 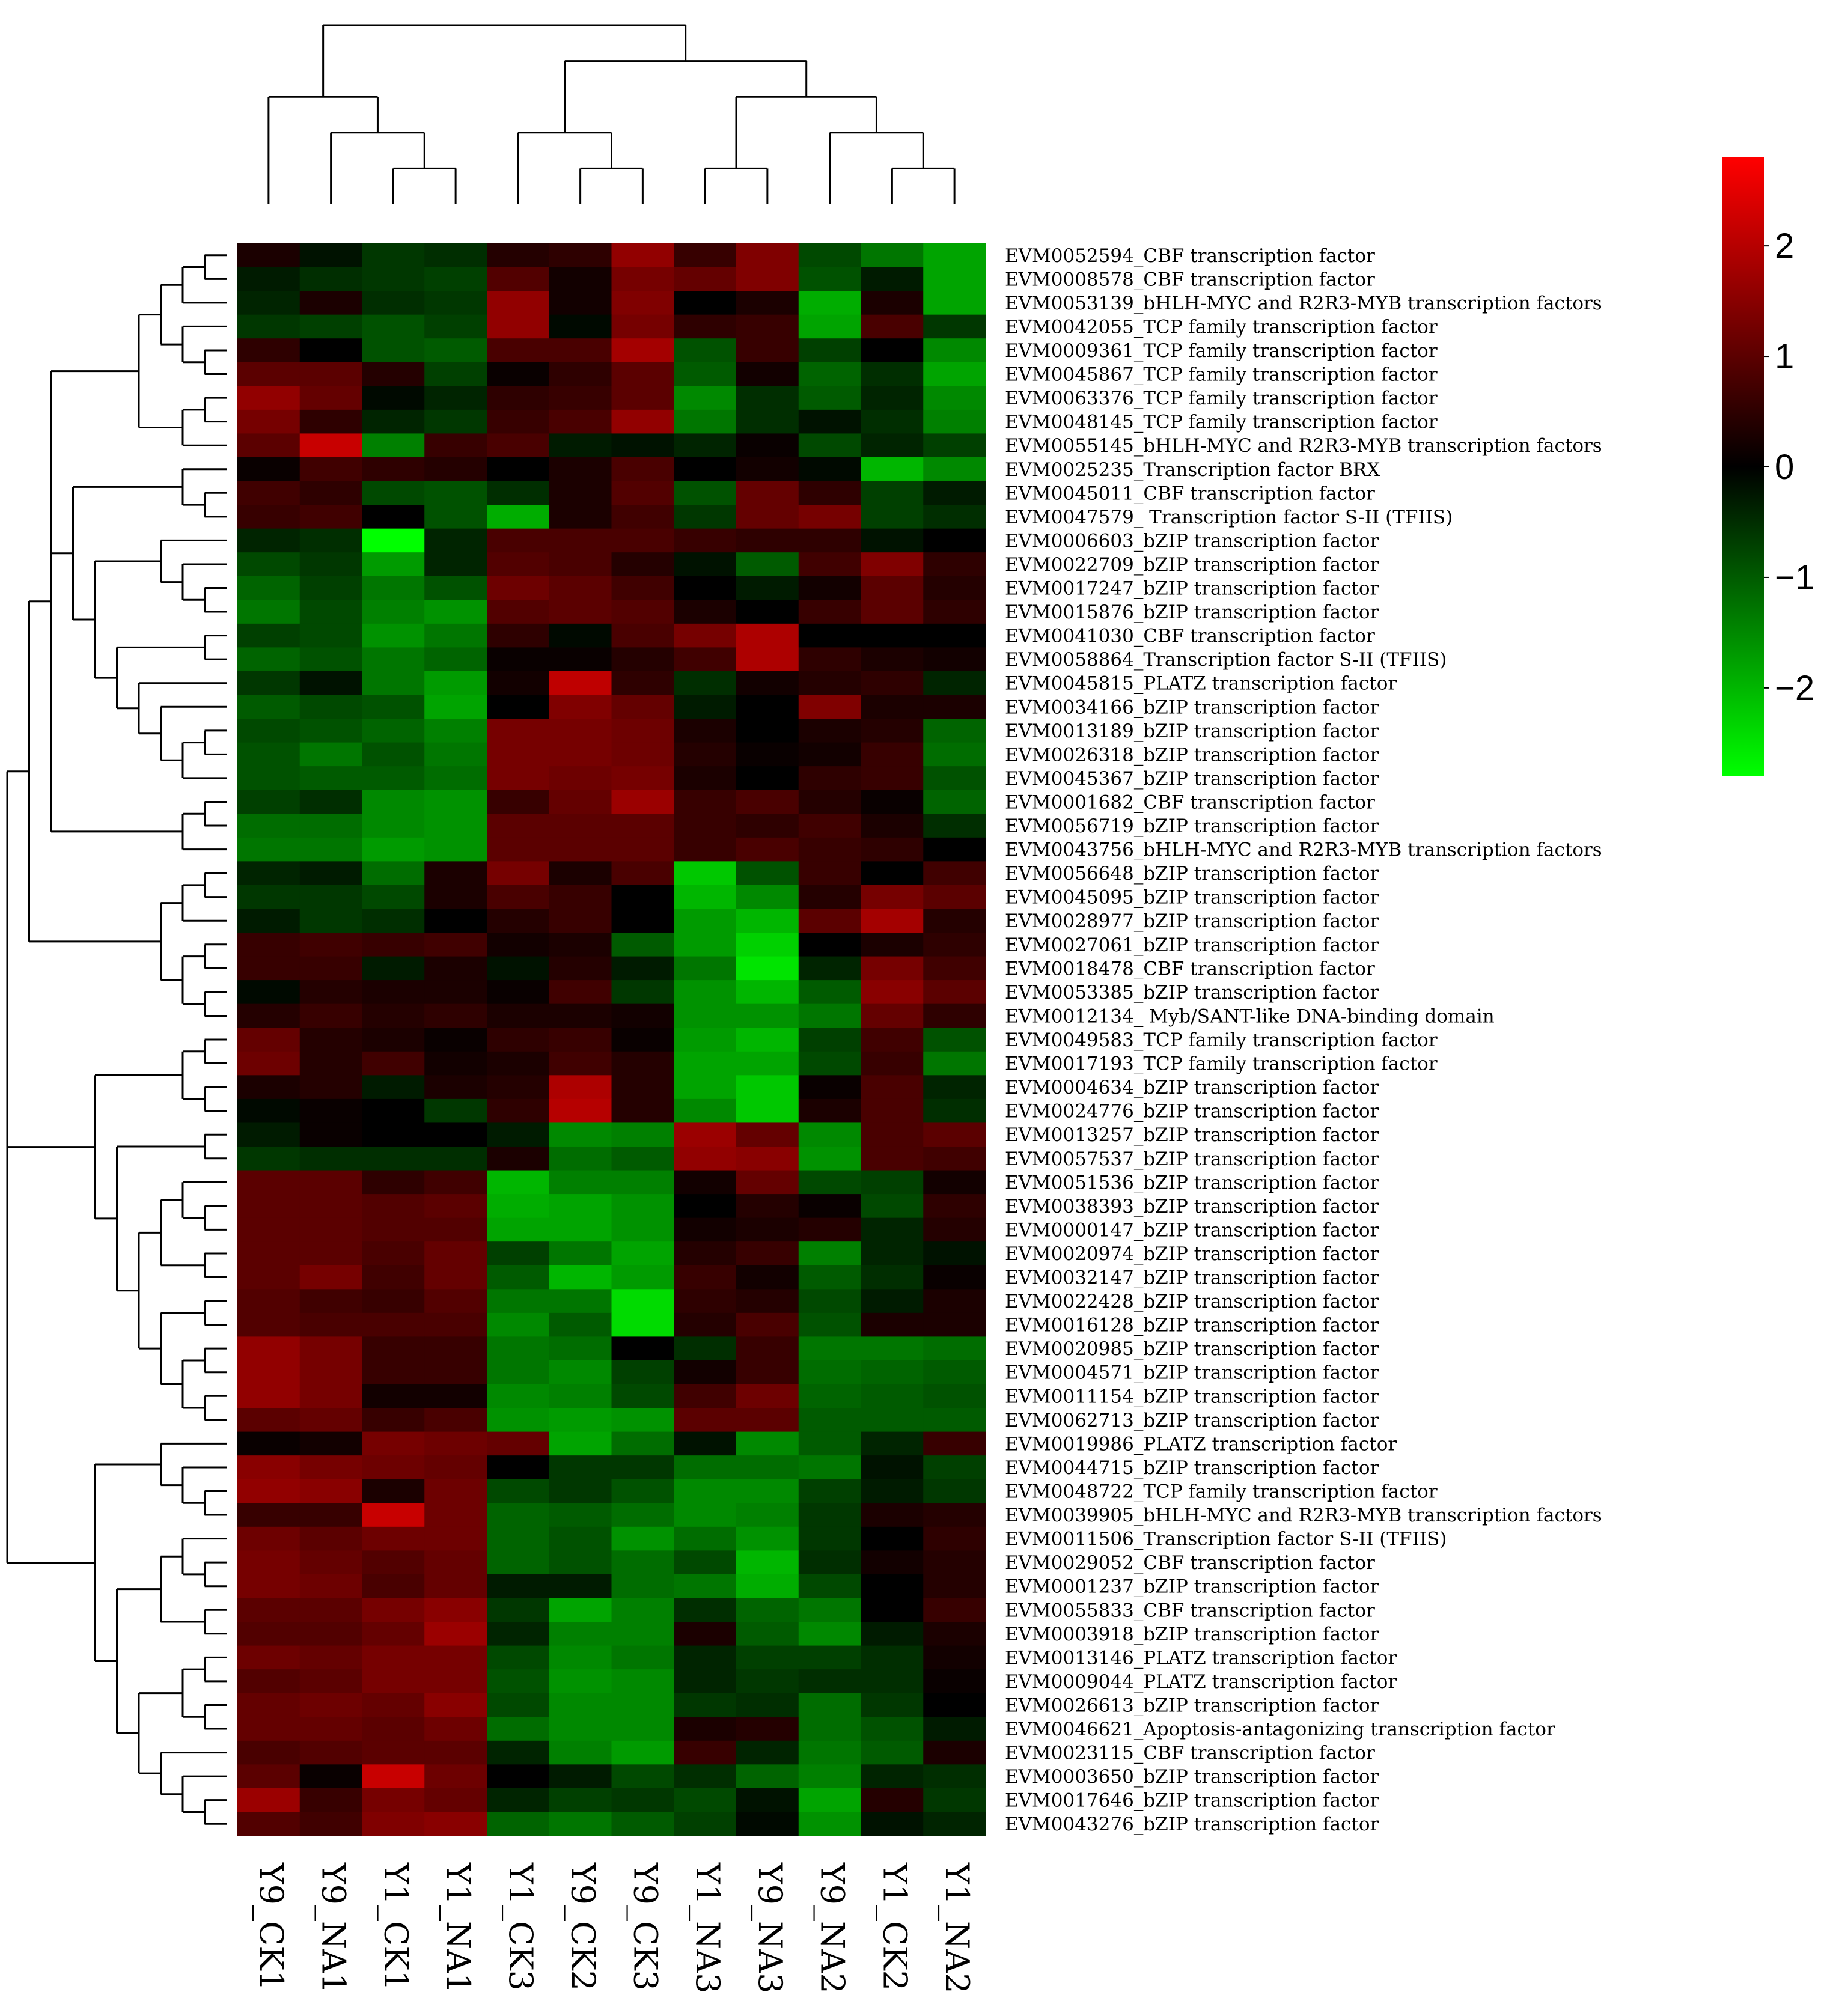 What do you see at coordinates (1192, 826) in the screenshot?
I see `row-label: EVM0056719_bZIP transcription factor` at bounding box center [1192, 826].